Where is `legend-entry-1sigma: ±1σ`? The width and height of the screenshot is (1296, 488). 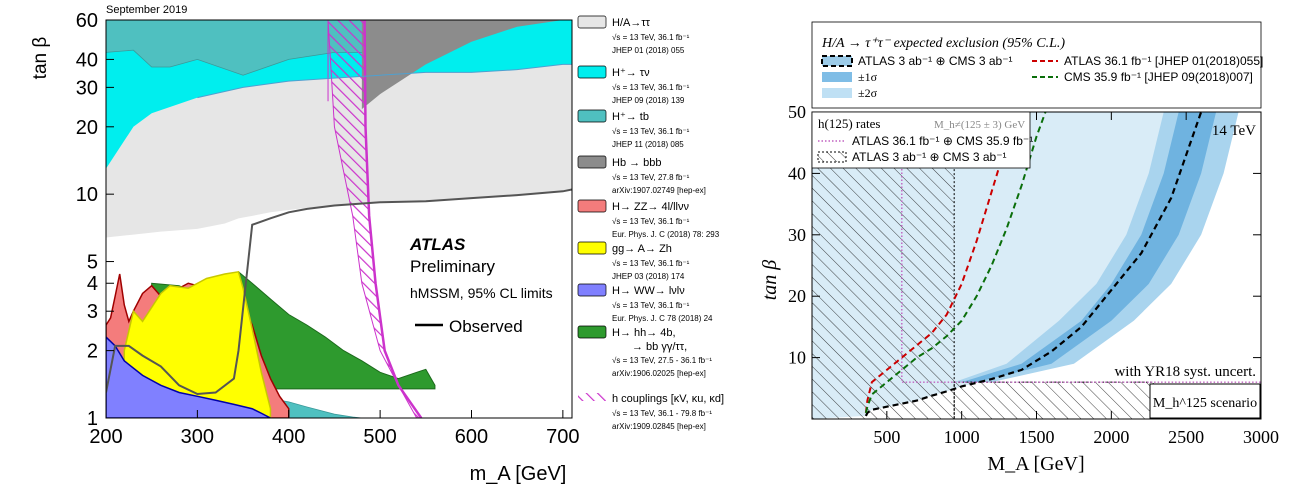
legend-entry-1sigma: ±1σ is located at coordinates (868, 77).